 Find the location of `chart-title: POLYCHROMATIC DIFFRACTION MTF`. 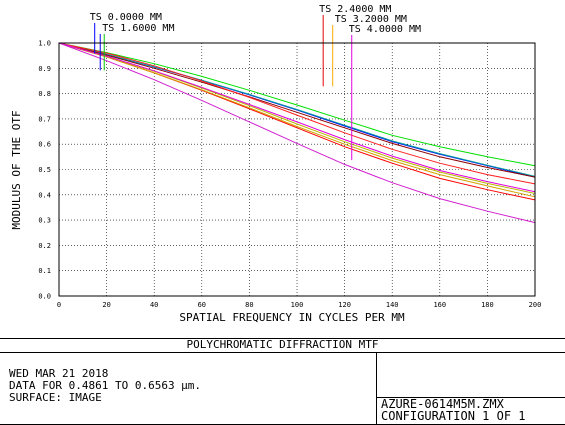

chart-title: POLYCHROMATIC DIFFRACTION MTF is located at coordinates (282, 344).